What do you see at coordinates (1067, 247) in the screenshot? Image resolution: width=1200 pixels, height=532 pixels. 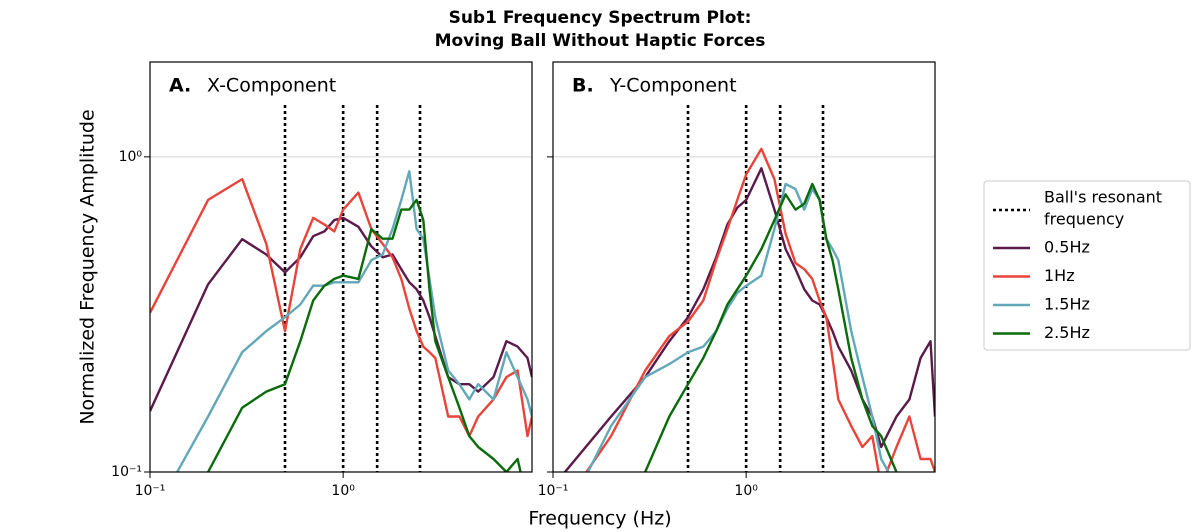 I see `legend-label: 0.5Hz` at bounding box center [1067, 247].